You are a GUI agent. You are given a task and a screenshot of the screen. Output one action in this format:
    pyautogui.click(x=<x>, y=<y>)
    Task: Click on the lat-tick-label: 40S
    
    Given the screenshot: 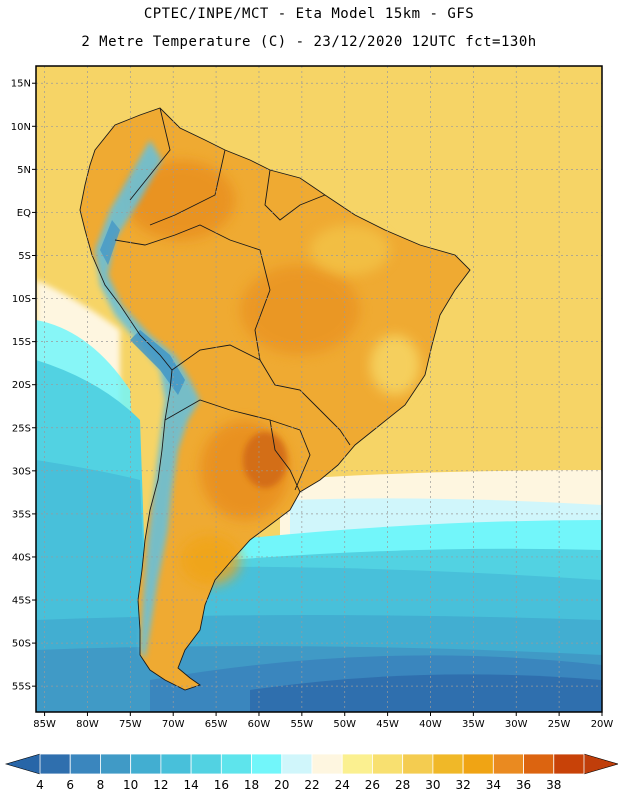 What is the action you would take?
    pyautogui.click(x=21, y=557)
    